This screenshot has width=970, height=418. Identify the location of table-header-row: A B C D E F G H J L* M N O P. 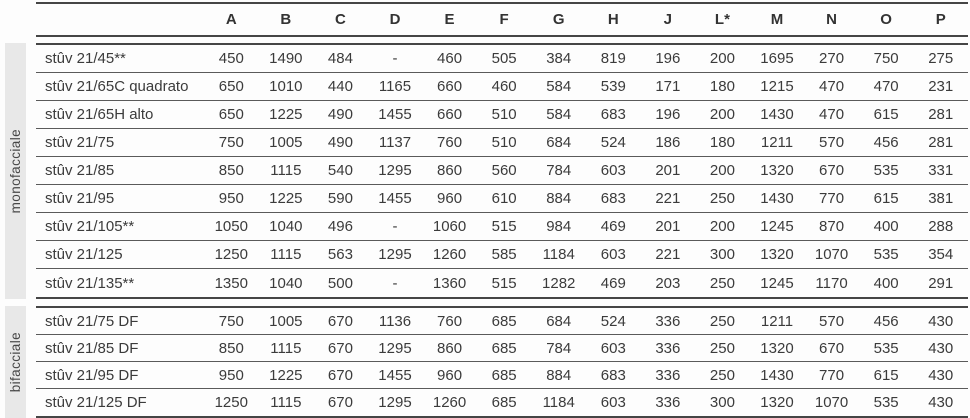
(502, 19).